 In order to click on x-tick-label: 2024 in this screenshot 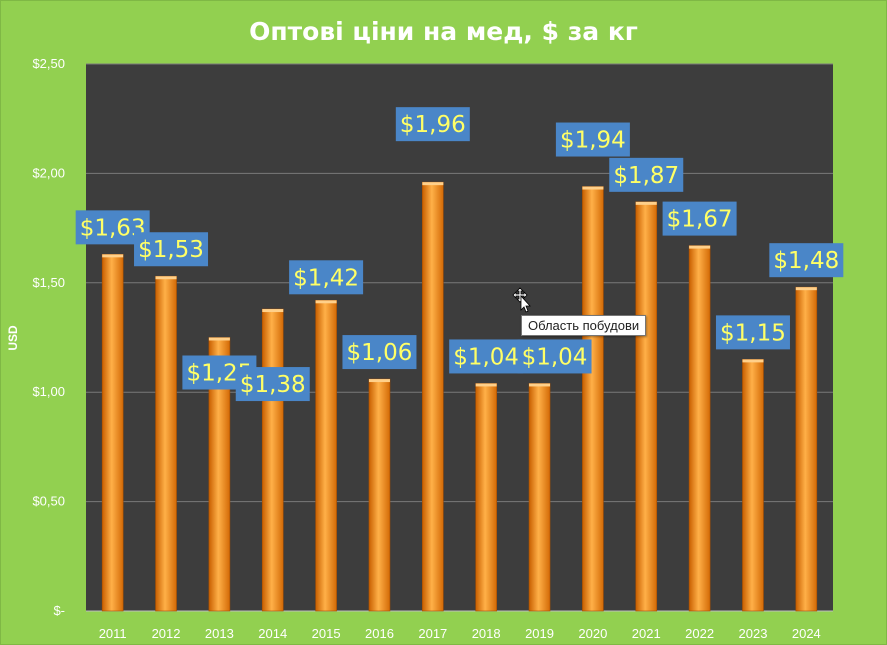, I will do `click(806, 633)`.